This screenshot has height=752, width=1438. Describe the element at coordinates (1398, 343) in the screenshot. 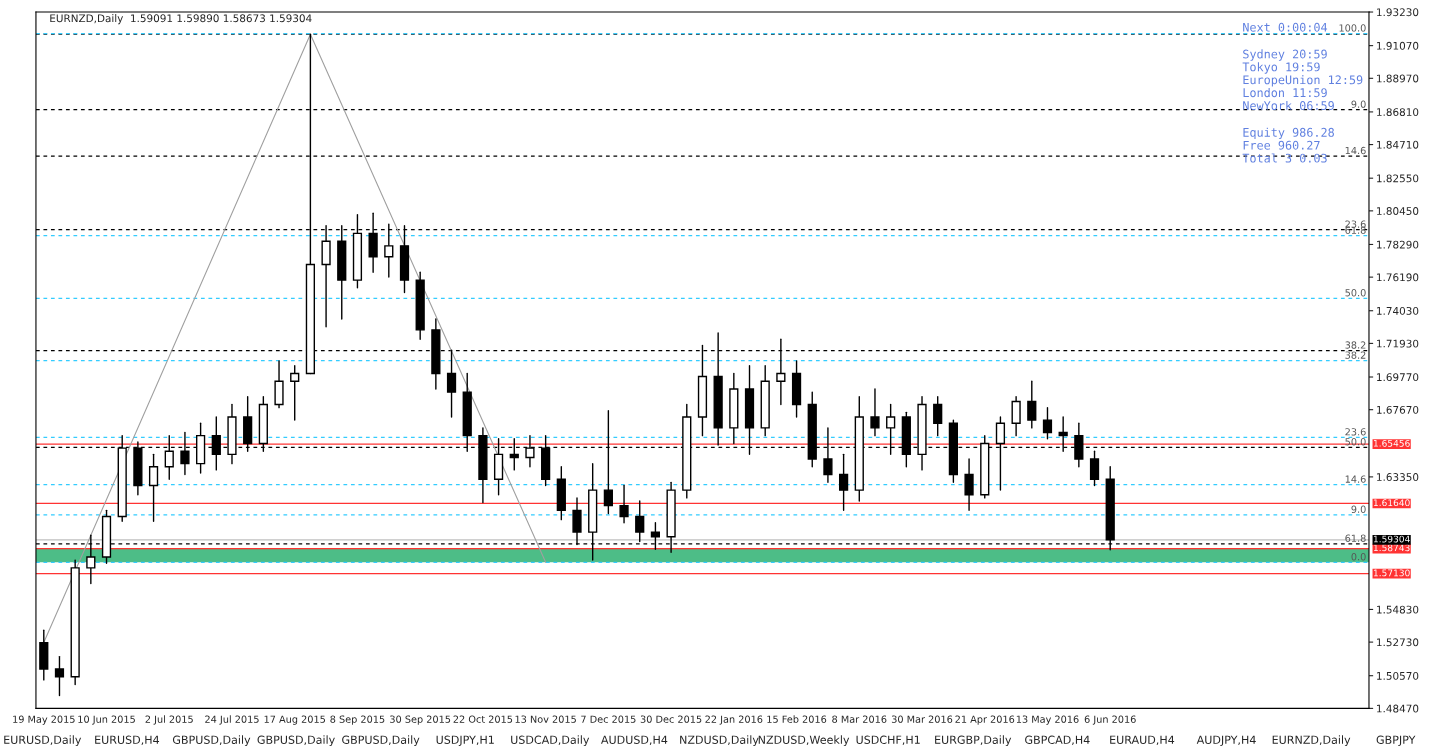

I see `y-tick-label: 1.71930` at that location.